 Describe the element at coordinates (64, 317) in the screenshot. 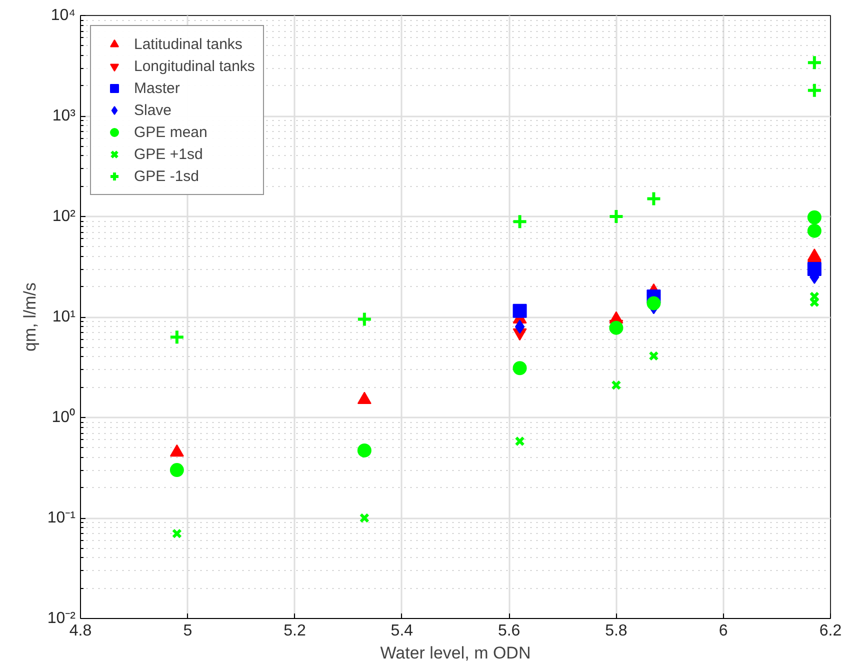

I see `y-tick-label: 10¹` at that location.